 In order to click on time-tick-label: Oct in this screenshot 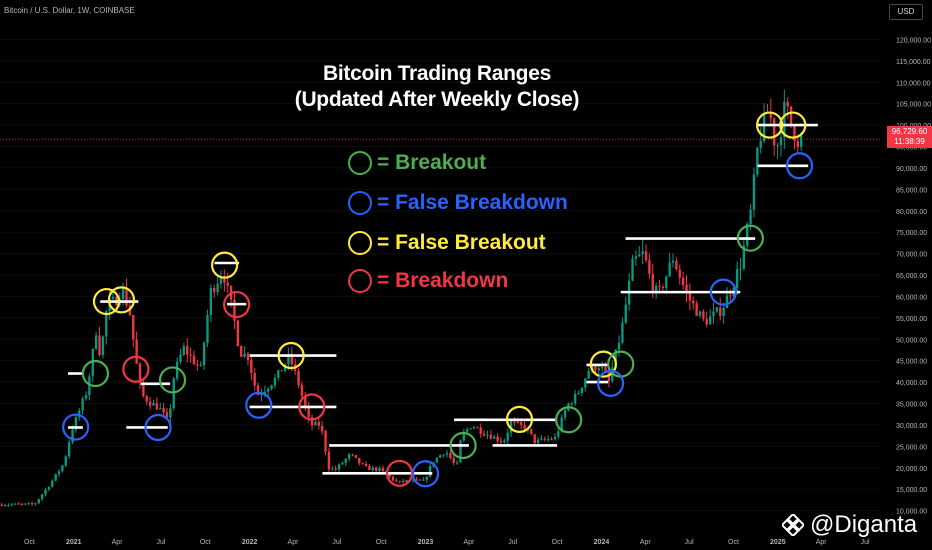, I will do `click(557, 542)`.